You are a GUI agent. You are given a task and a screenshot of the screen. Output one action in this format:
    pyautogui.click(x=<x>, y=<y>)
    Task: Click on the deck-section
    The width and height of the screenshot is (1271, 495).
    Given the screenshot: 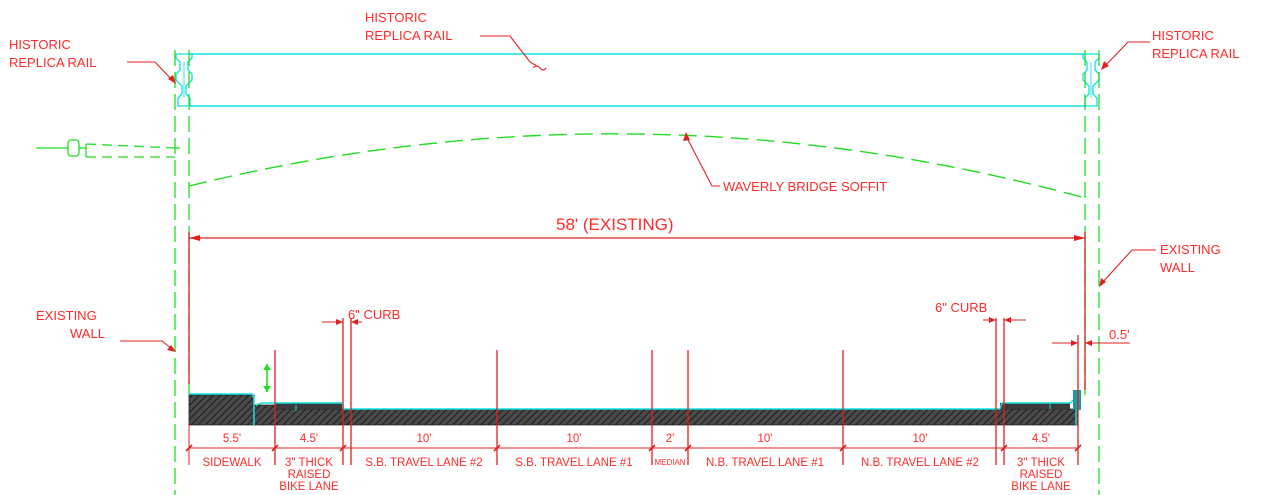 What is the action you would take?
    pyautogui.click(x=634, y=395)
    